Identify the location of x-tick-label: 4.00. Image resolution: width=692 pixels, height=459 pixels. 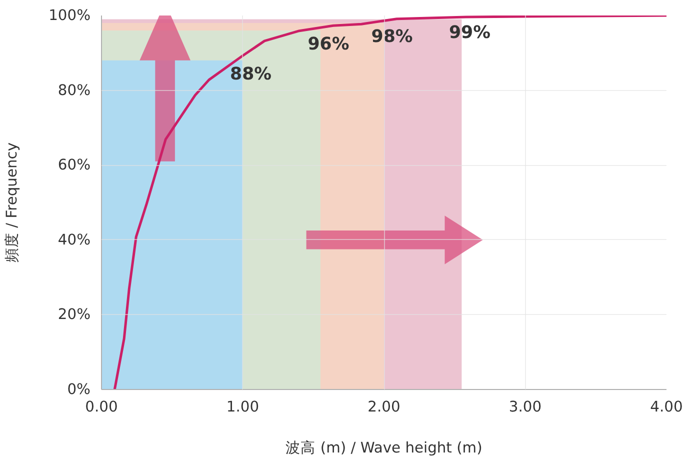
(666, 407).